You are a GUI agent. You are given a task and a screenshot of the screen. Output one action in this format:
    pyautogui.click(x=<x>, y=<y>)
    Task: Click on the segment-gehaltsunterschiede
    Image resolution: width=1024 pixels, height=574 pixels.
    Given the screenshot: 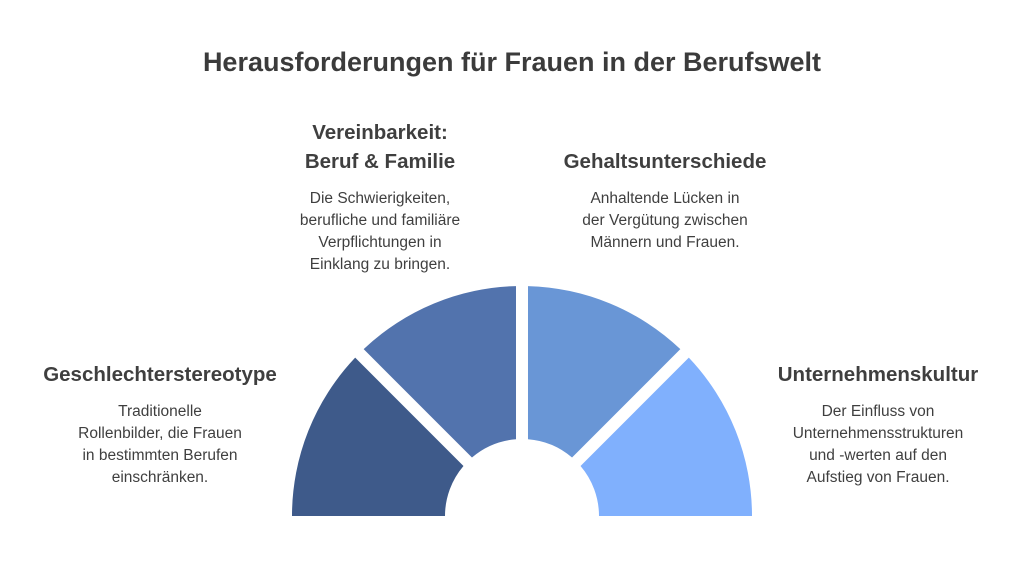 What is the action you would take?
    pyautogui.click(x=604, y=372)
    